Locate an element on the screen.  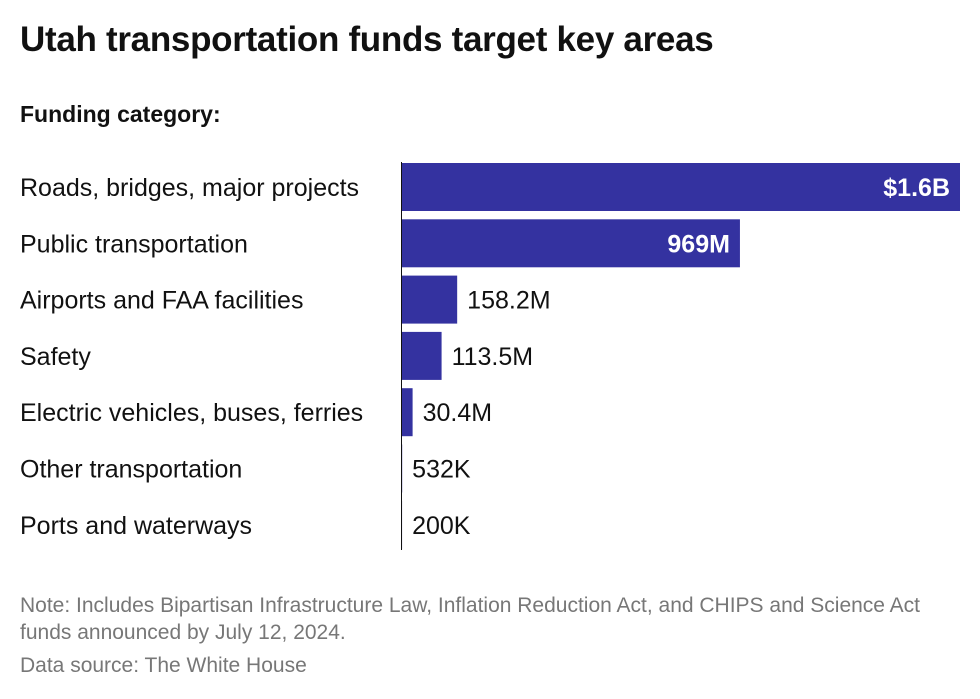
value-label: $1.6B is located at coordinates (916, 188).